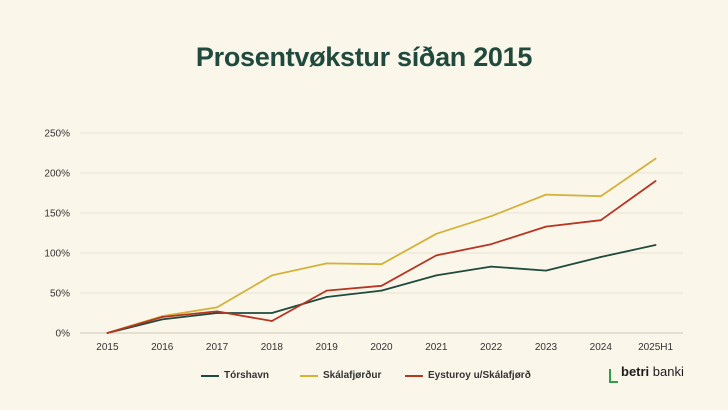  I want to click on x-tick-label: 2019, so click(327, 347).